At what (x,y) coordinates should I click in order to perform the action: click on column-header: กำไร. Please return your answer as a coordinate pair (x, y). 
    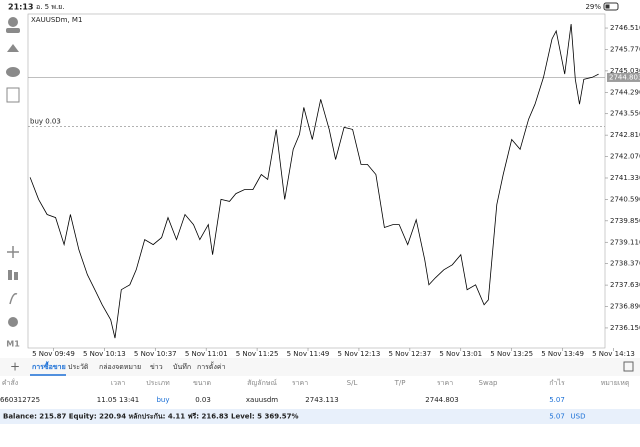
    Looking at the image, I should click on (557, 382).